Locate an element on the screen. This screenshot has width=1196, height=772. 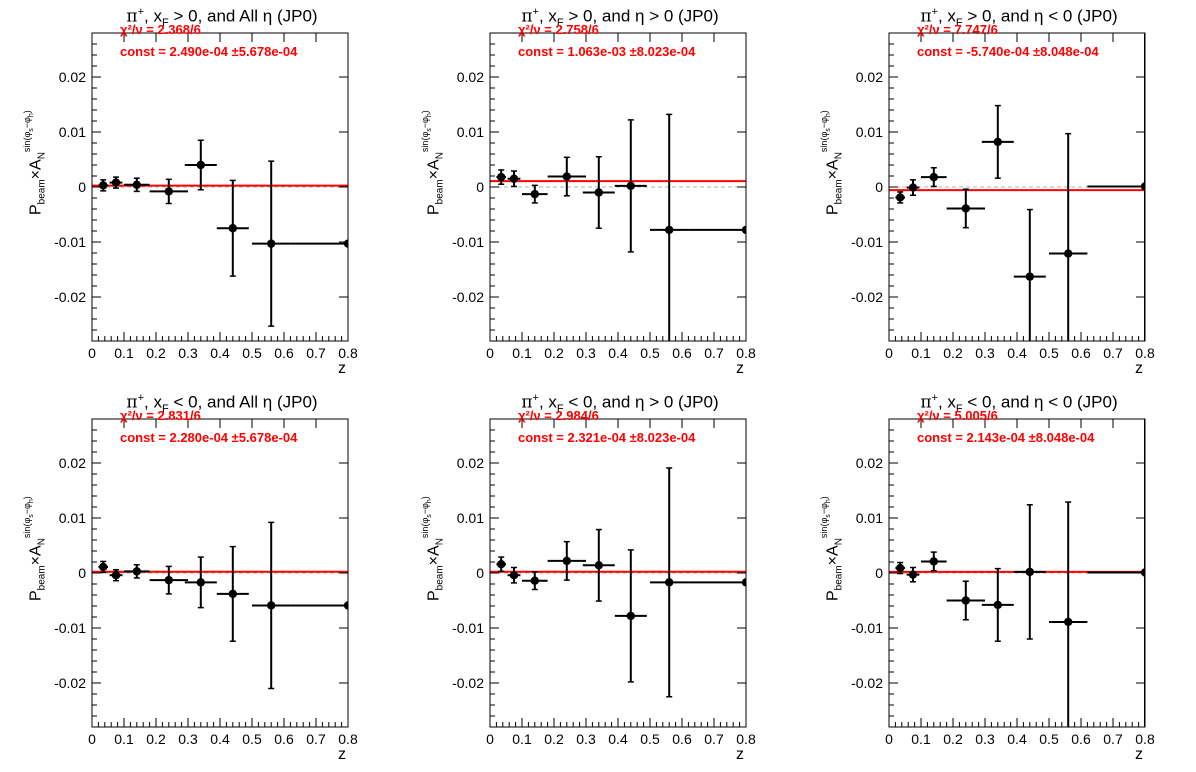
title-rest: < 0, and η < 0 (JP0) is located at coordinates (1040, 402).